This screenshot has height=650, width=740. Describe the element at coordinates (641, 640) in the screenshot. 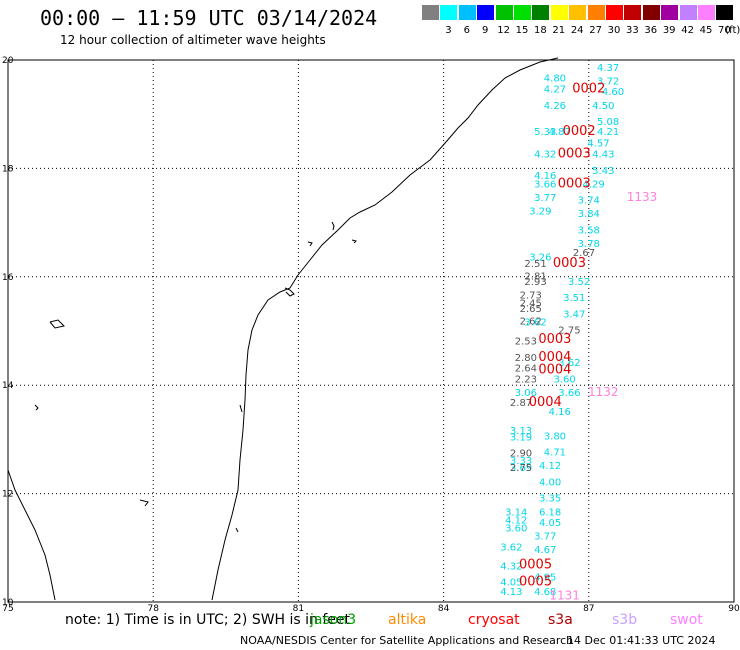

I see `footer-timestamp: 14 Dec 01:41:33 UTC 2024` at that location.